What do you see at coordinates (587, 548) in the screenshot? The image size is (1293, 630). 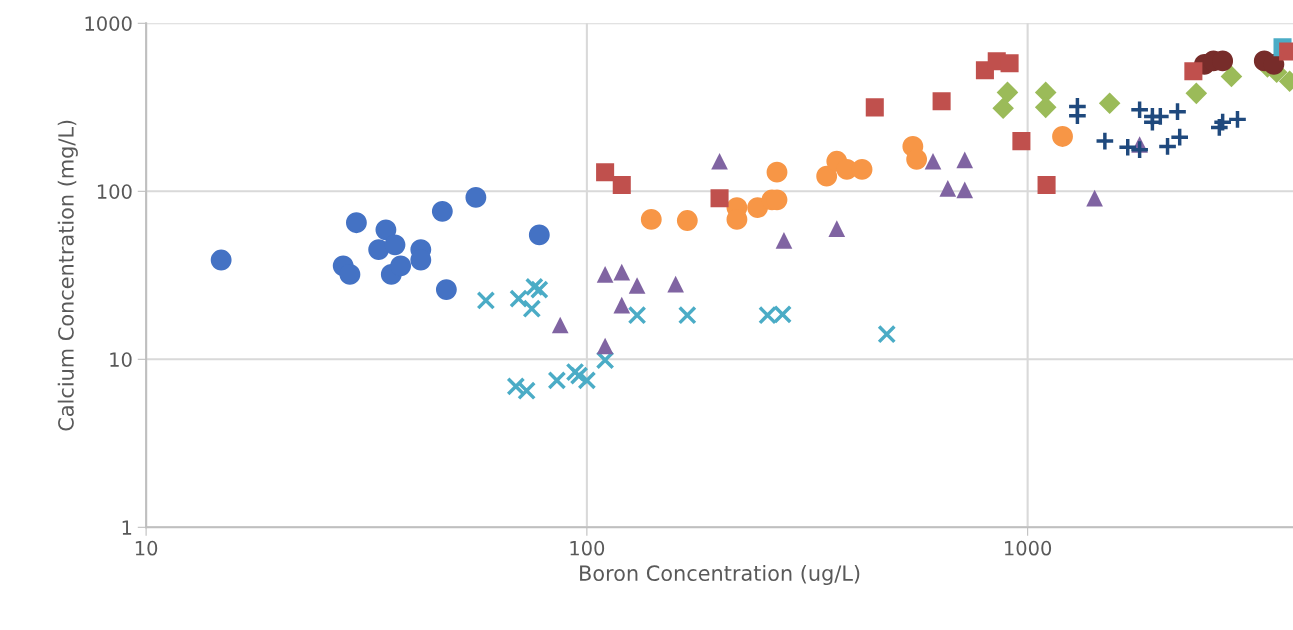 I see `x-tick-label: 100` at bounding box center [587, 548].